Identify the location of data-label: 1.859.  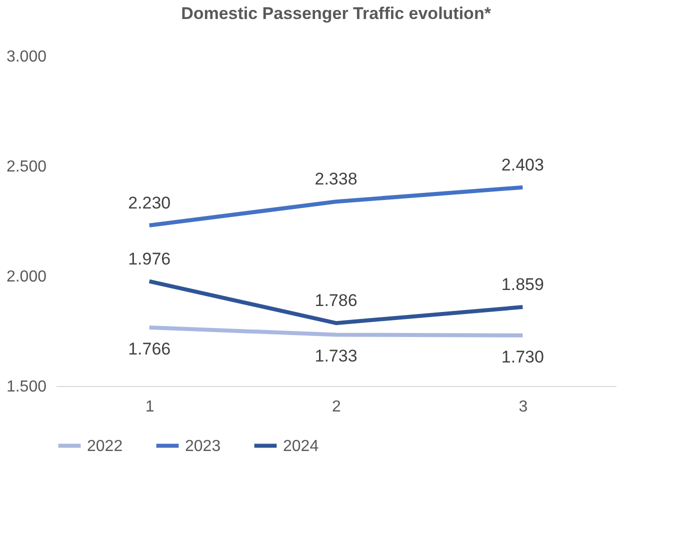
(522, 284).